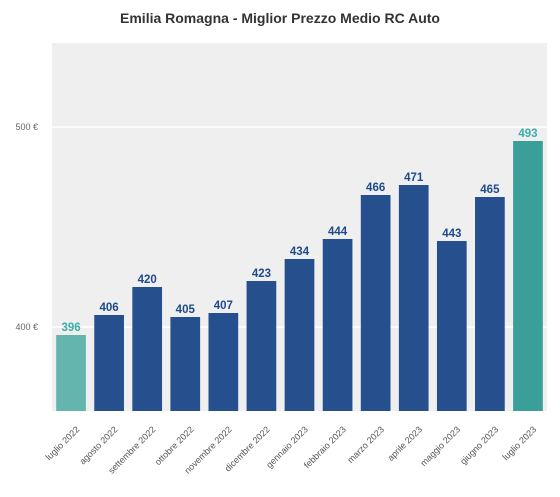 The height and width of the screenshot is (497, 560). What do you see at coordinates (98, 445) in the screenshot?
I see `x-tick-label: agosto 2022` at bounding box center [98, 445].